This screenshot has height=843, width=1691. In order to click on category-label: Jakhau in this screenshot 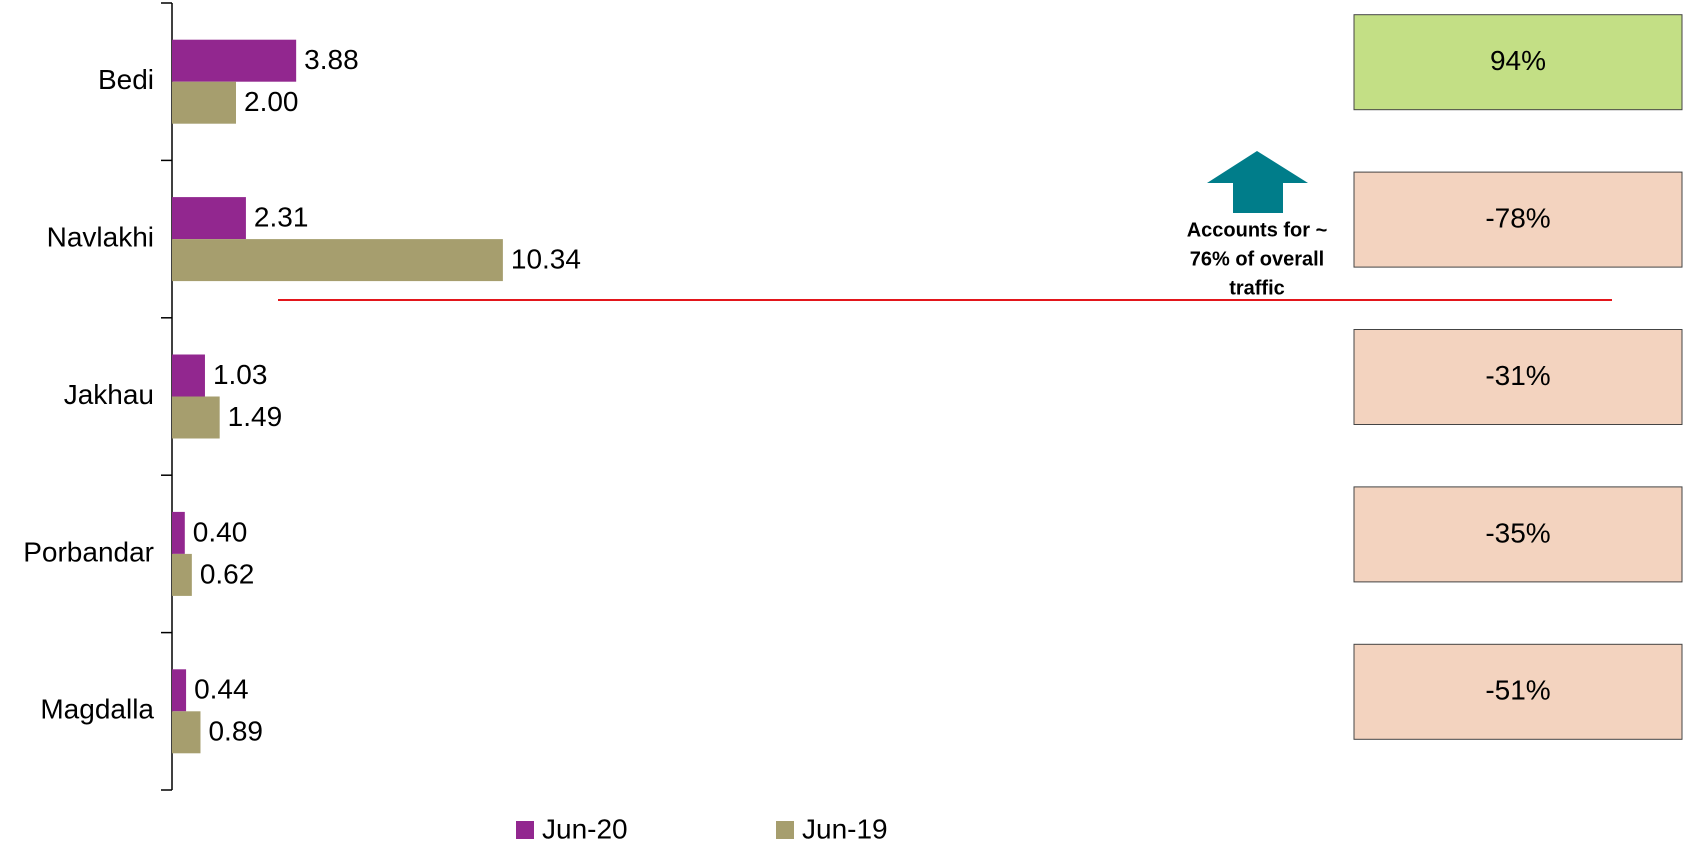, I will do `click(109, 394)`.